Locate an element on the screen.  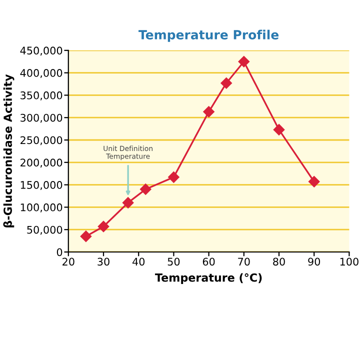
y-axis-title: β-Glucuronidase Activity is located at coordinates (8, 151).